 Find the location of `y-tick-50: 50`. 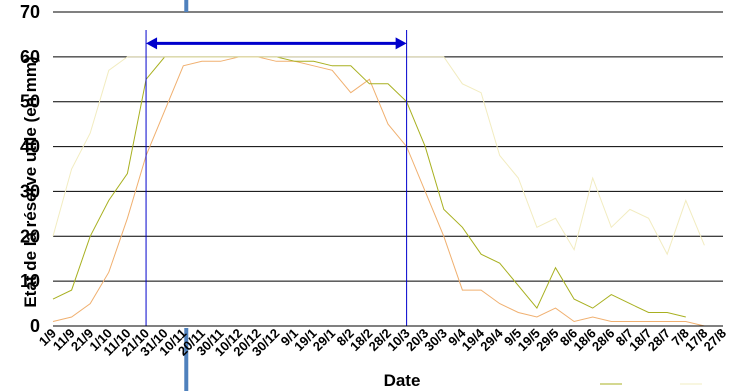

y-tick-50: 50 is located at coordinates (30, 102).